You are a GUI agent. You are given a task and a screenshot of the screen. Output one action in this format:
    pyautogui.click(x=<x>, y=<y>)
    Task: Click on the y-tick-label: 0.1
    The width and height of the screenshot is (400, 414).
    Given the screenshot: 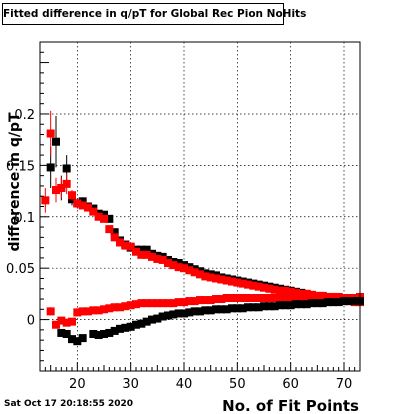 What is the action you would take?
    pyautogui.click(x=24, y=218)
    